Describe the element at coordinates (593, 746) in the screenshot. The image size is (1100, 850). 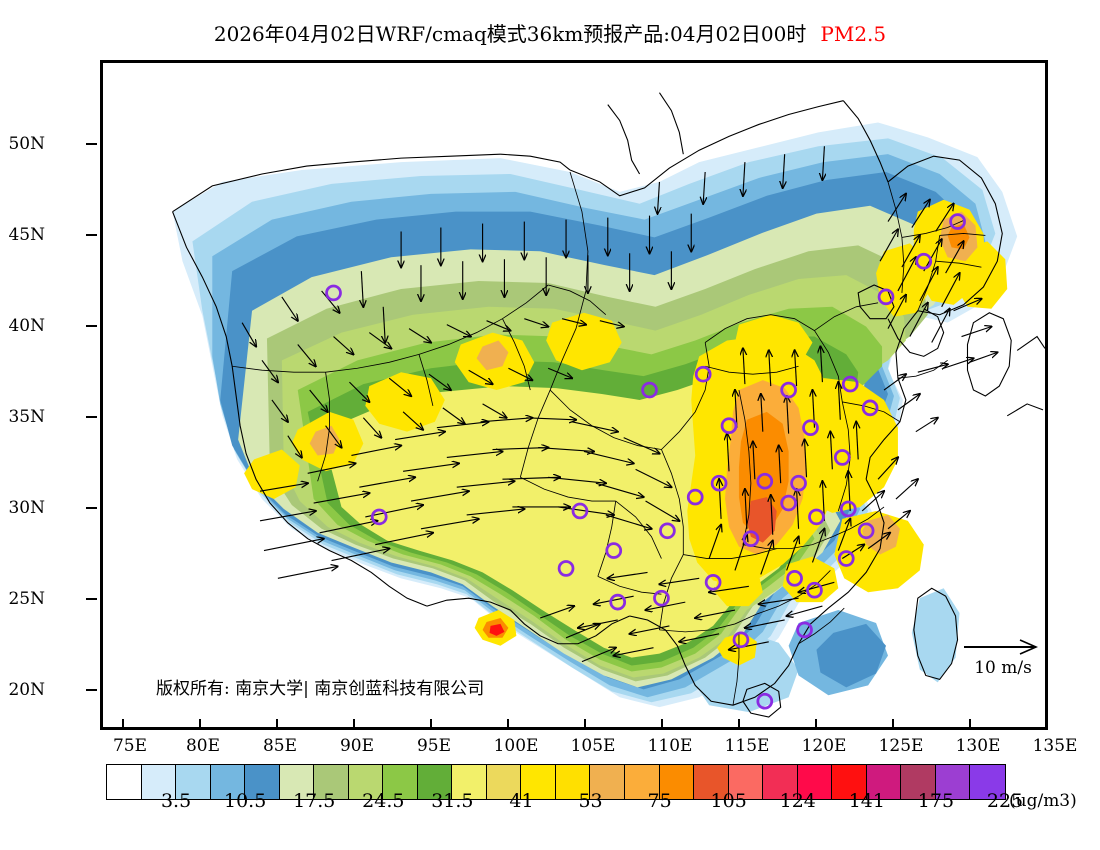
I see `lon-tick-label: 105E` at that location.